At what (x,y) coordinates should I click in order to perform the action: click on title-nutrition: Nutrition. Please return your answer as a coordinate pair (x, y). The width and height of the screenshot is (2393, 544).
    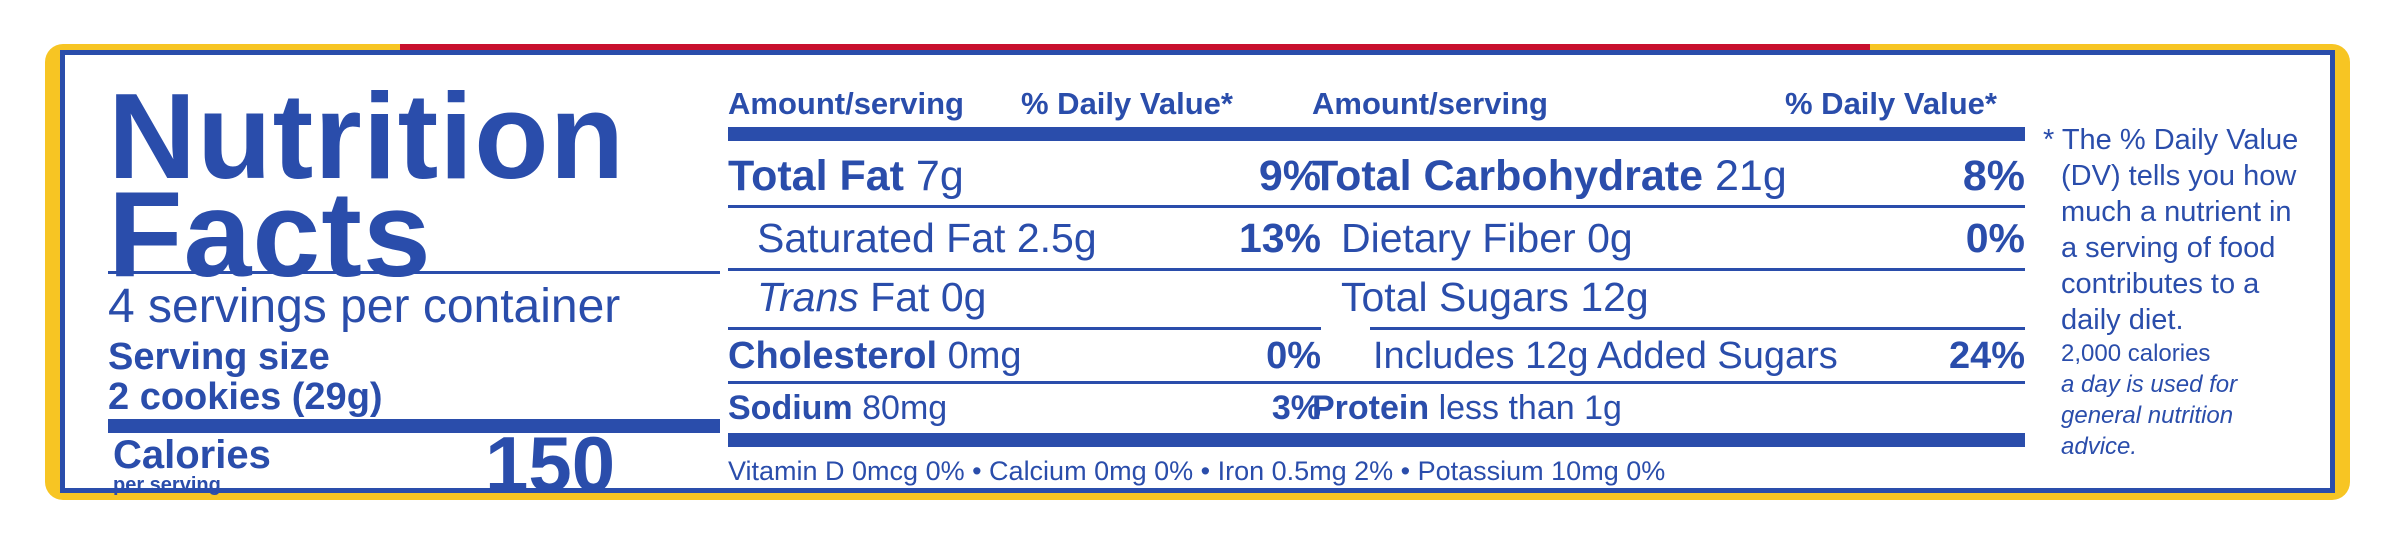
    Looking at the image, I should click on (367, 136).